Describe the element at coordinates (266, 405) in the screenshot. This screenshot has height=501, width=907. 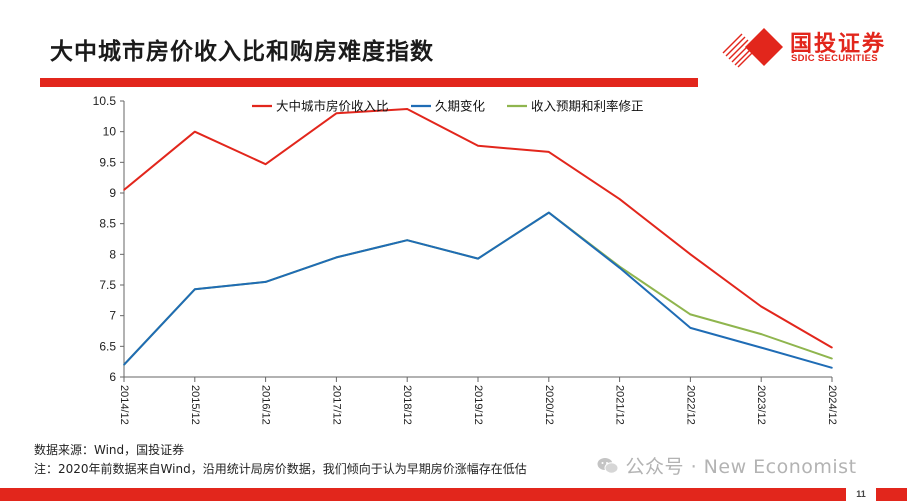
I see `x-tick-label: 2016/12` at that location.